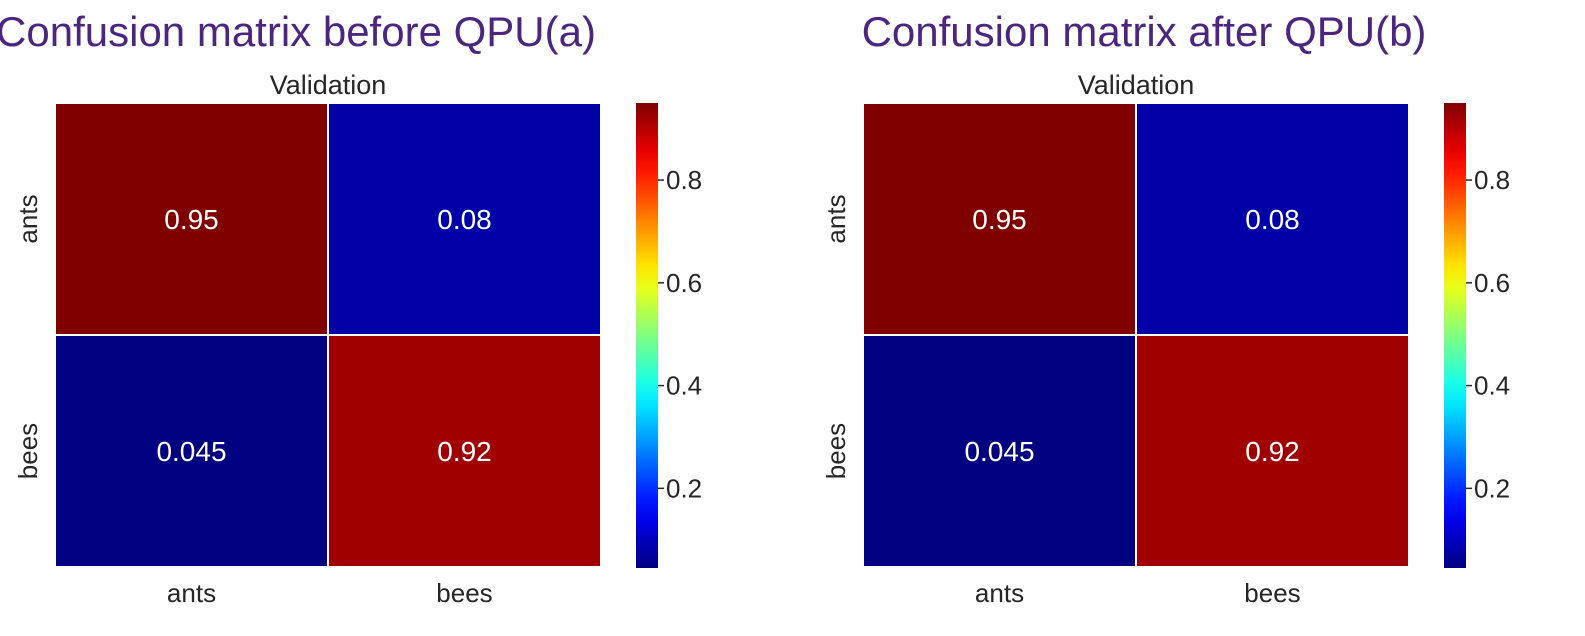  I want to click on chart-title-after: Confusion matrix after QPU(b), so click(1144, 31).